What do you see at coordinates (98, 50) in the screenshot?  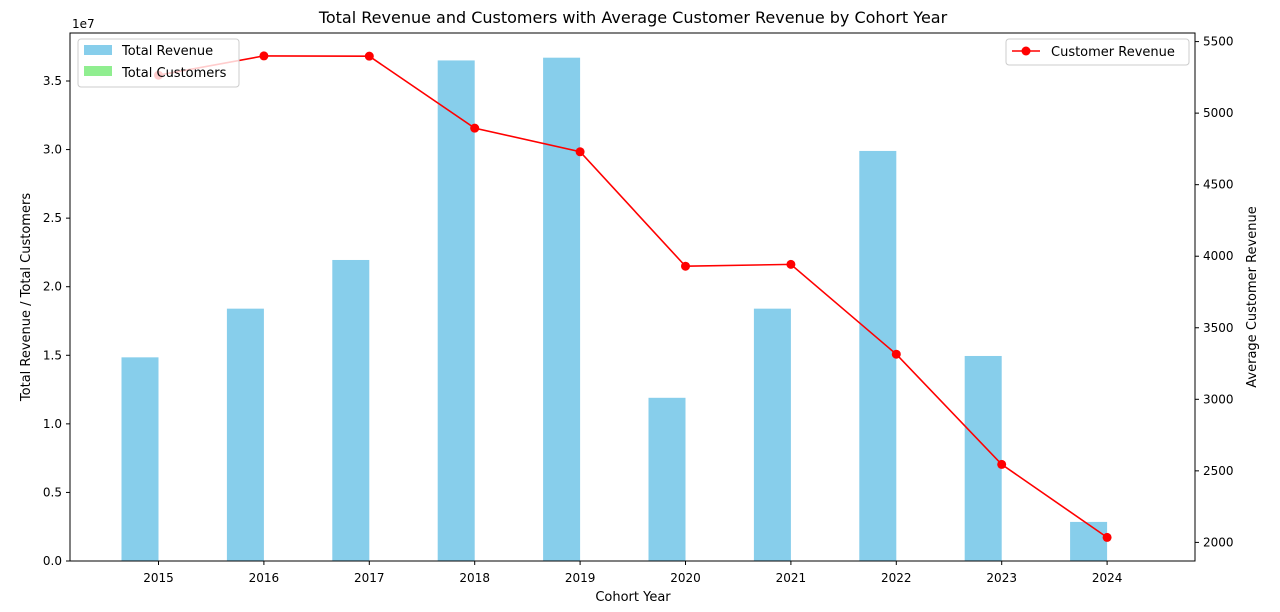 I see `legend-swatch-total-revenue` at bounding box center [98, 50].